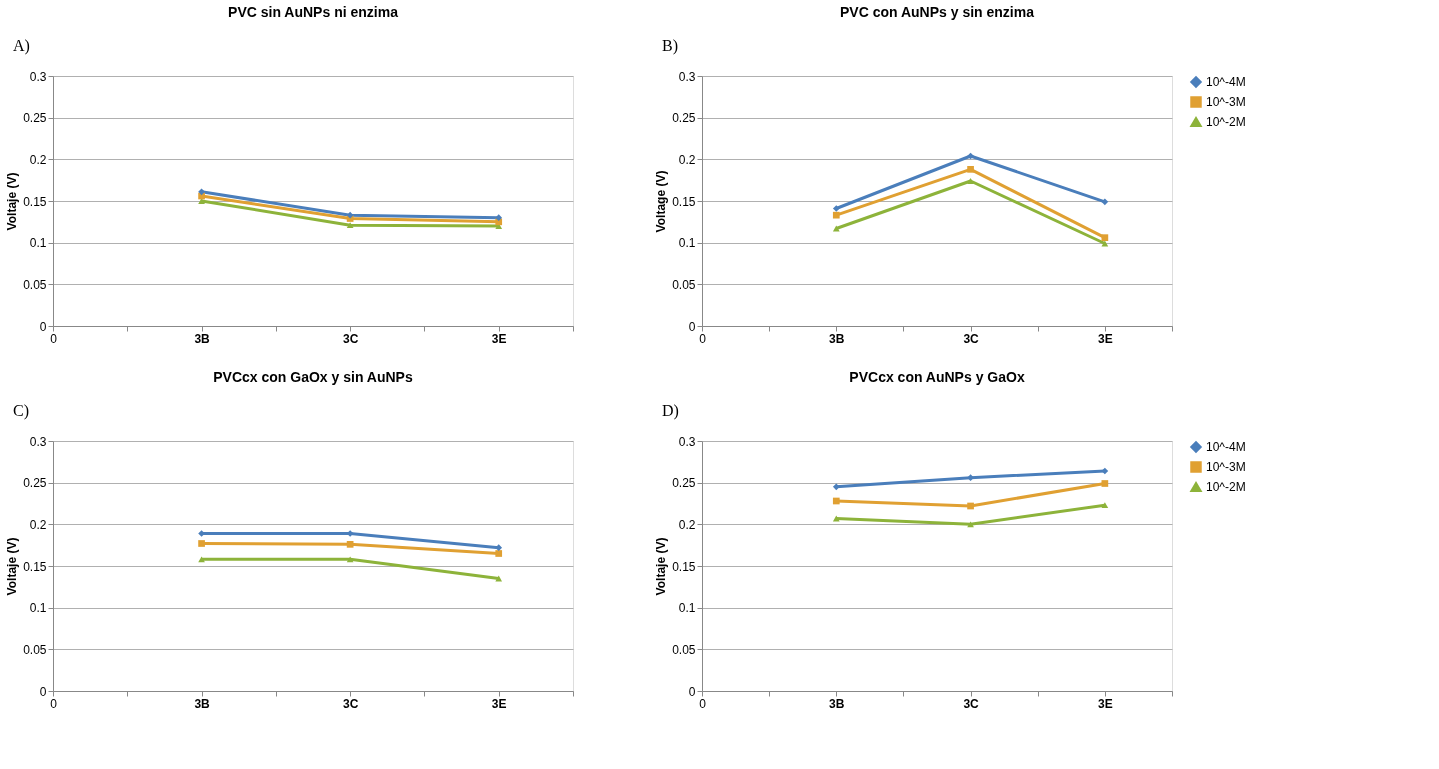 The width and height of the screenshot is (1439, 769). I want to click on chart-title: PVCcx con GaOx y sin AuNPs, so click(313, 377).